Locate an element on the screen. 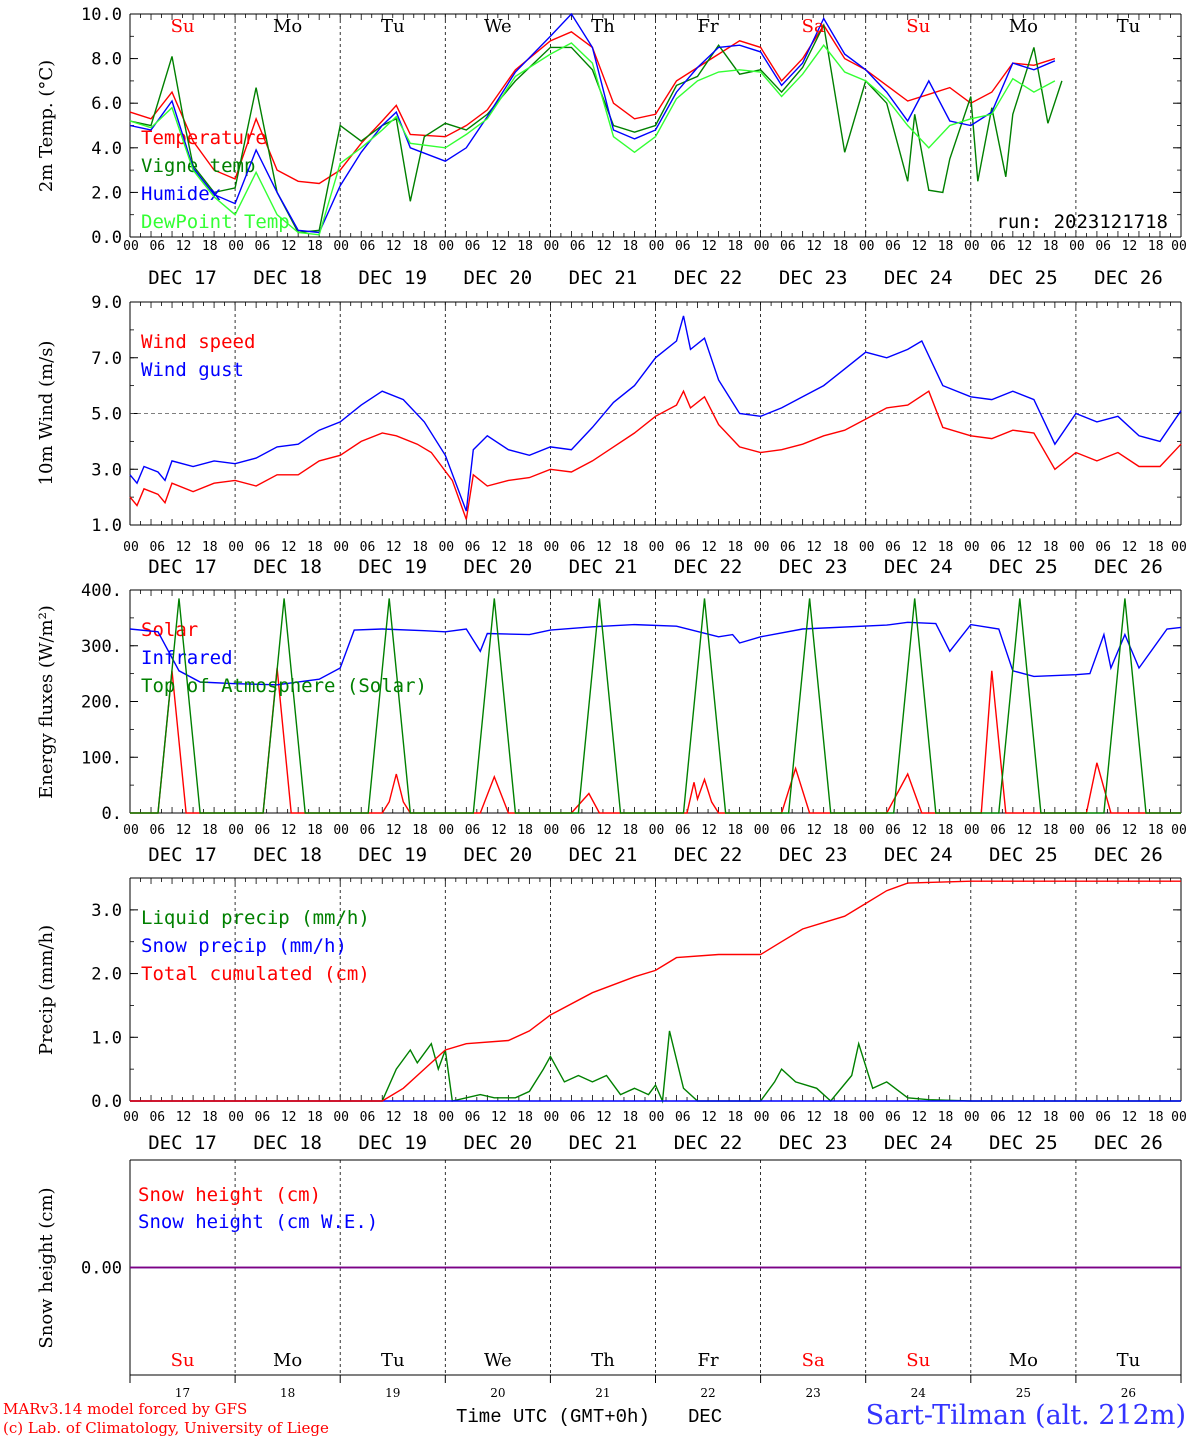 Image resolution: width=1194 pixels, height=1440 pixels. weekday-label: We is located at coordinates (498, 1360).